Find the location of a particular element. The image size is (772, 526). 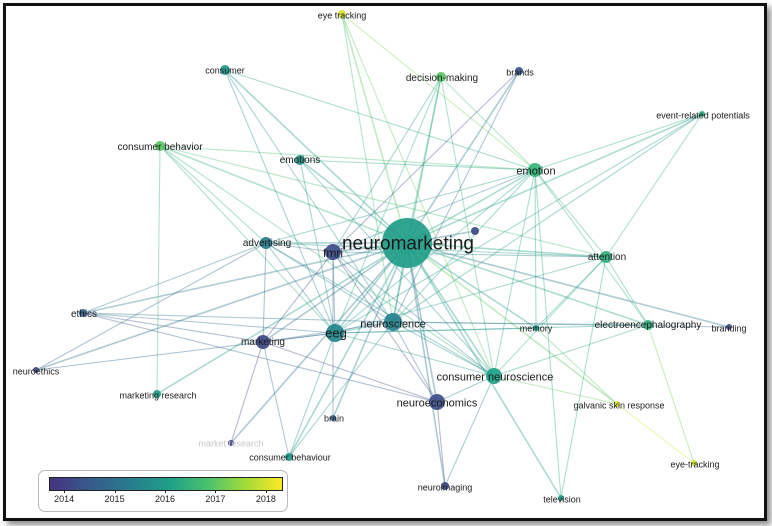

node-label-attention: attention is located at coordinates (607, 257).